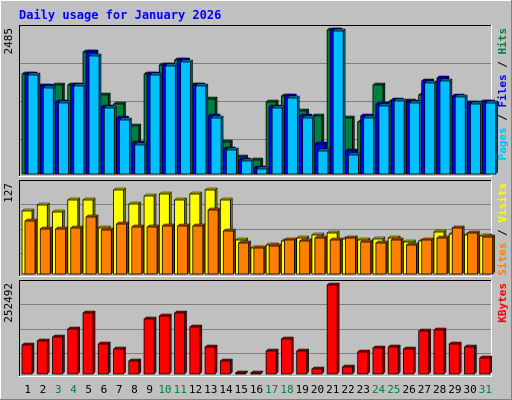  What do you see at coordinates (149, 389) in the screenshot?
I see `x-tick-label: 9` at bounding box center [149, 389].